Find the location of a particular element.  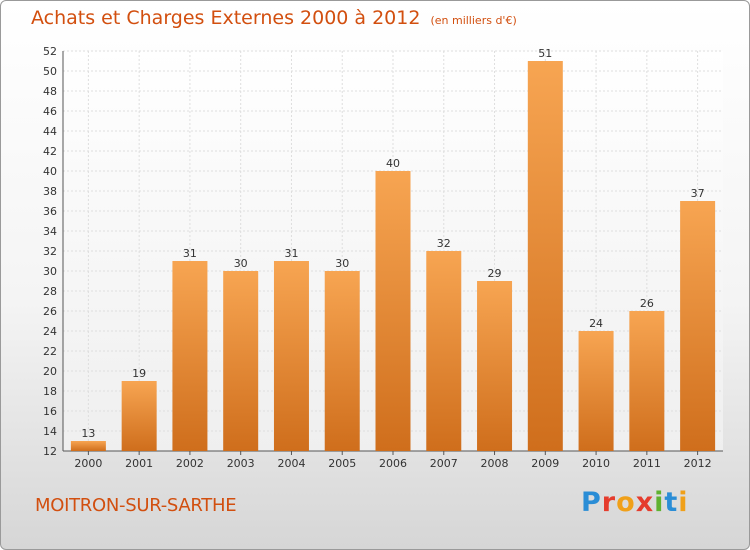

data-label: 37 is located at coordinates (698, 193).